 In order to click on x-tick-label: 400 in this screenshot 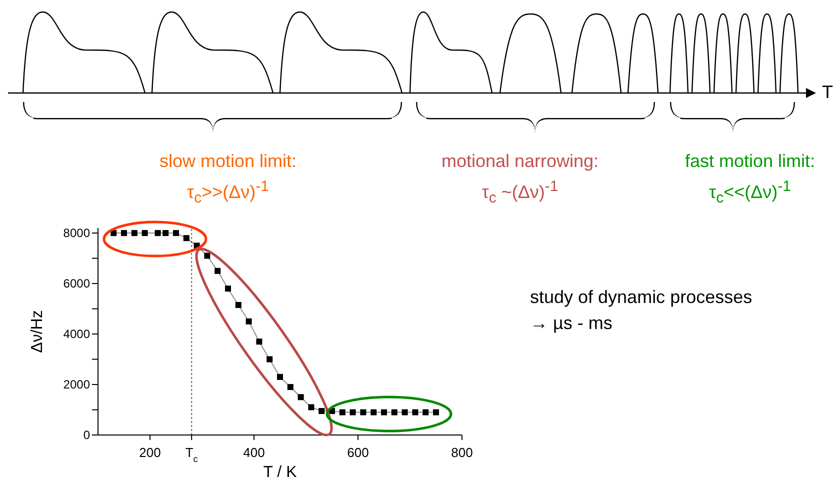, I will do `click(254, 452)`.